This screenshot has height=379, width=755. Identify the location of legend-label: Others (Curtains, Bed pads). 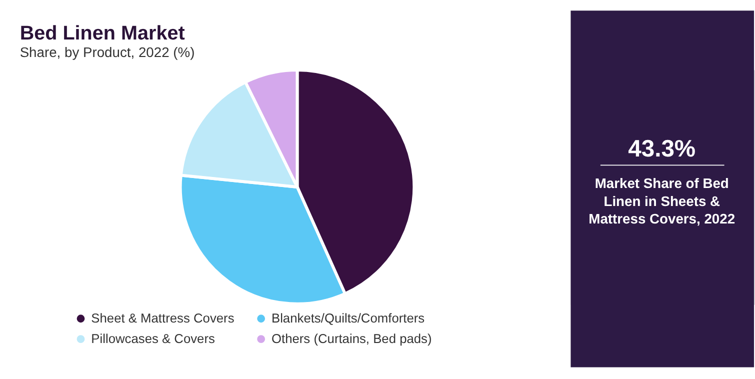
(351, 338).